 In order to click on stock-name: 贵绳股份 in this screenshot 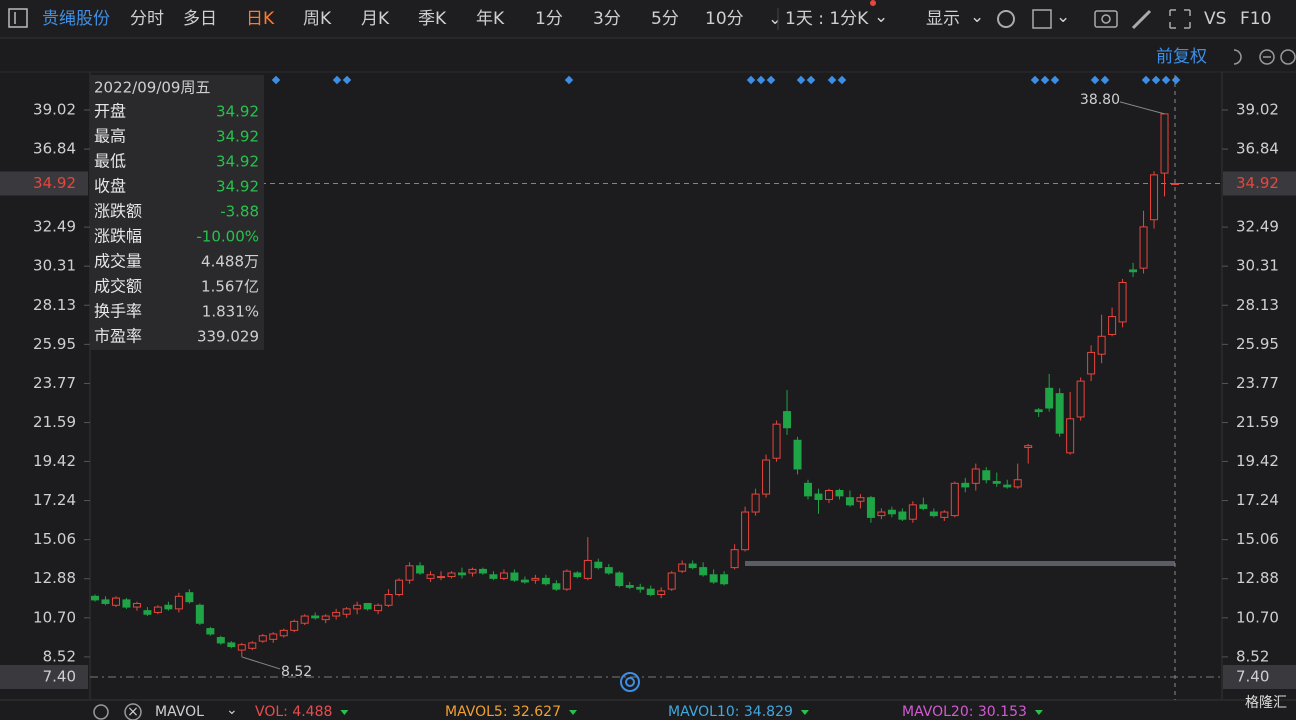, I will do `click(76, 19)`.